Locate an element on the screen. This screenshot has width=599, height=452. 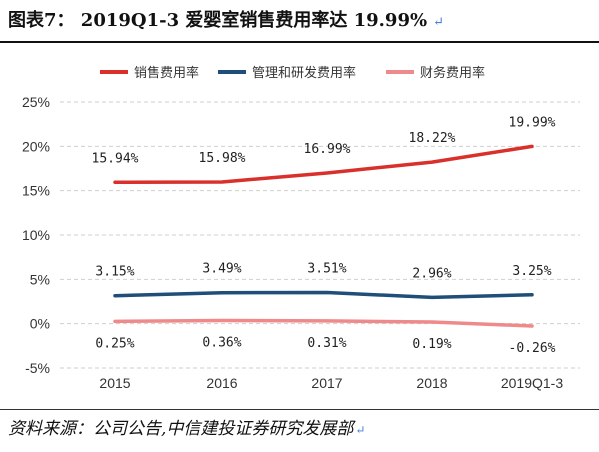
title-divider is located at coordinates (299, 42).